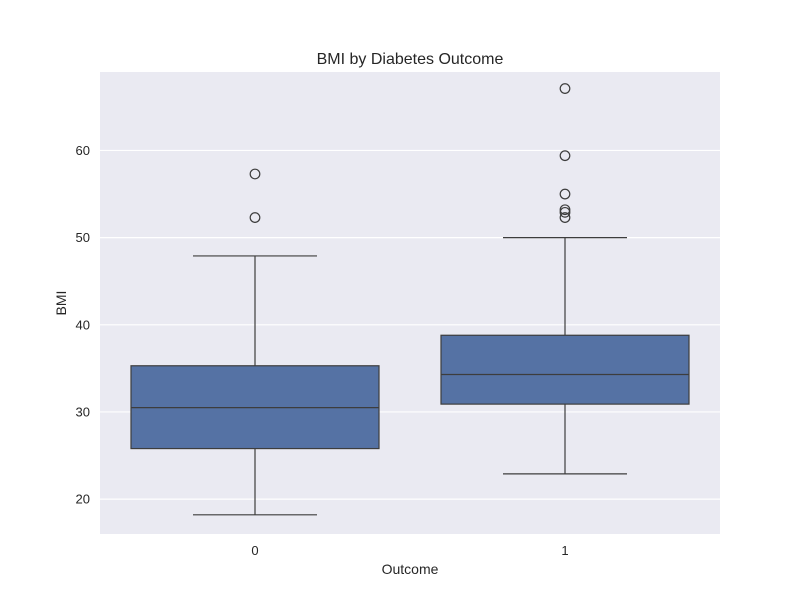 The image size is (800, 600). Describe the element at coordinates (83, 150) in the screenshot. I see `y-tick-label: 60` at that location.